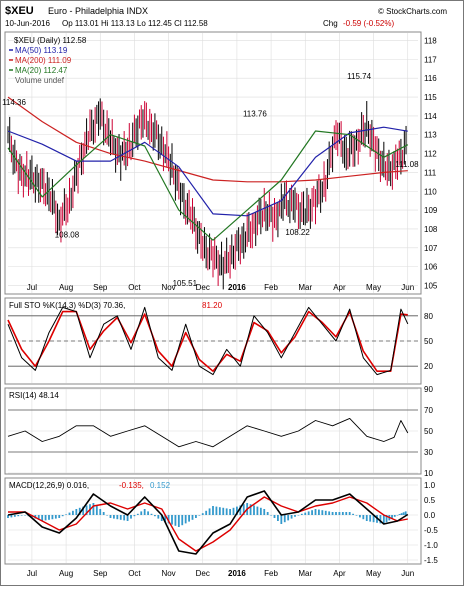  What do you see at coordinates (428, 452) in the screenshot?
I see `y-tick-label: 30` at bounding box center [428, 452].